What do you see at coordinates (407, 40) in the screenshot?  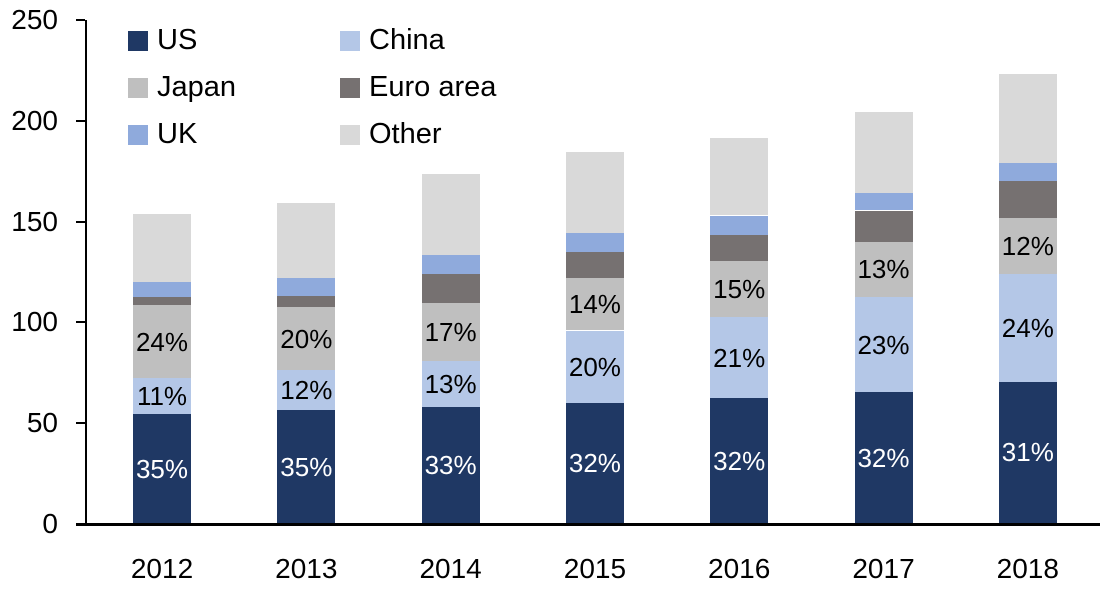 I see `legend-label-china: China` at bounding box center [407, 40].